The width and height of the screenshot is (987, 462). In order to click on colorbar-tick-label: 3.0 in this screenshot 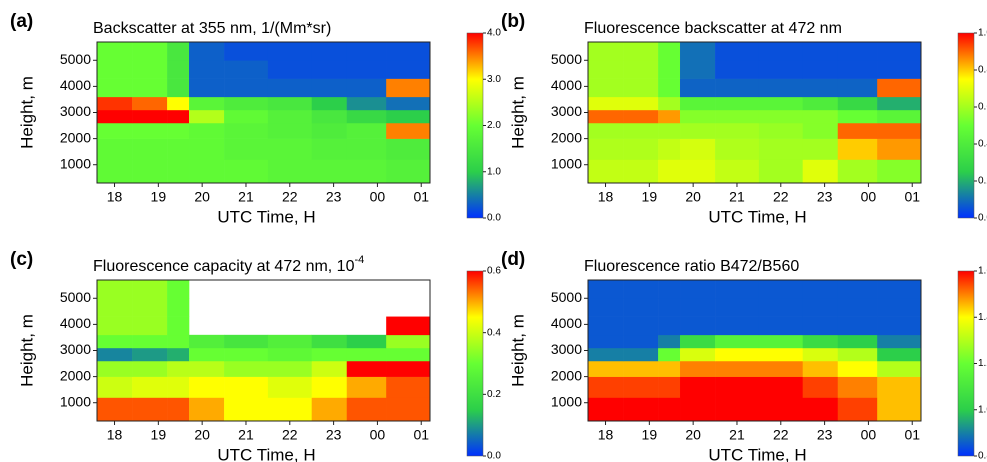, I will do `click(494, 79)`.